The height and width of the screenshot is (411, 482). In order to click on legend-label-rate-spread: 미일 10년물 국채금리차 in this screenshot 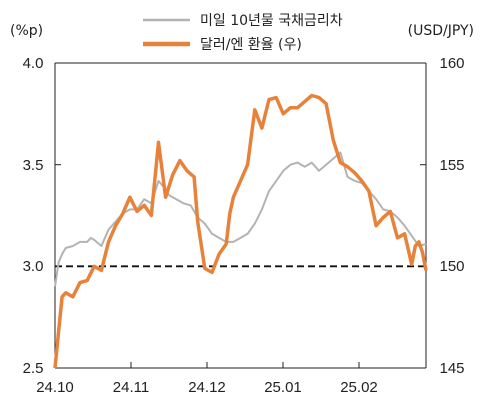, I will do `click(271, 21)`.